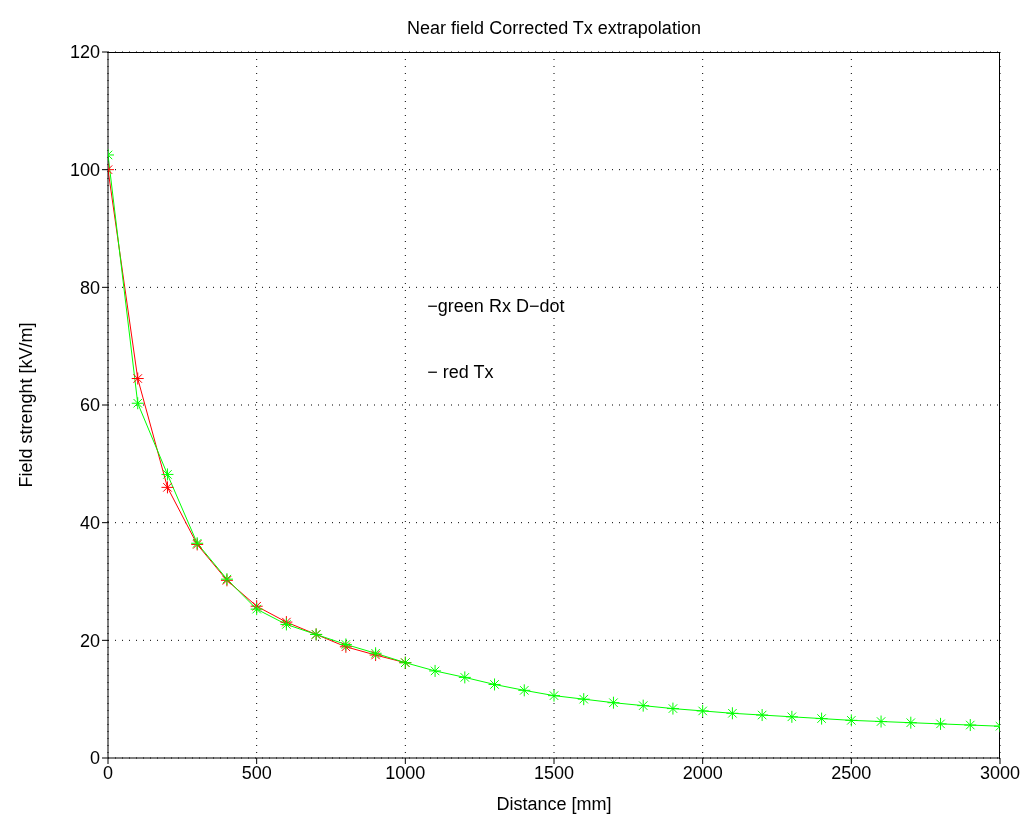 The height and width of the screenshot is (828, 1036). Describe the element at coordinates (460, 372) in the screenshot. I see `annotation: − red Tx` at that location.